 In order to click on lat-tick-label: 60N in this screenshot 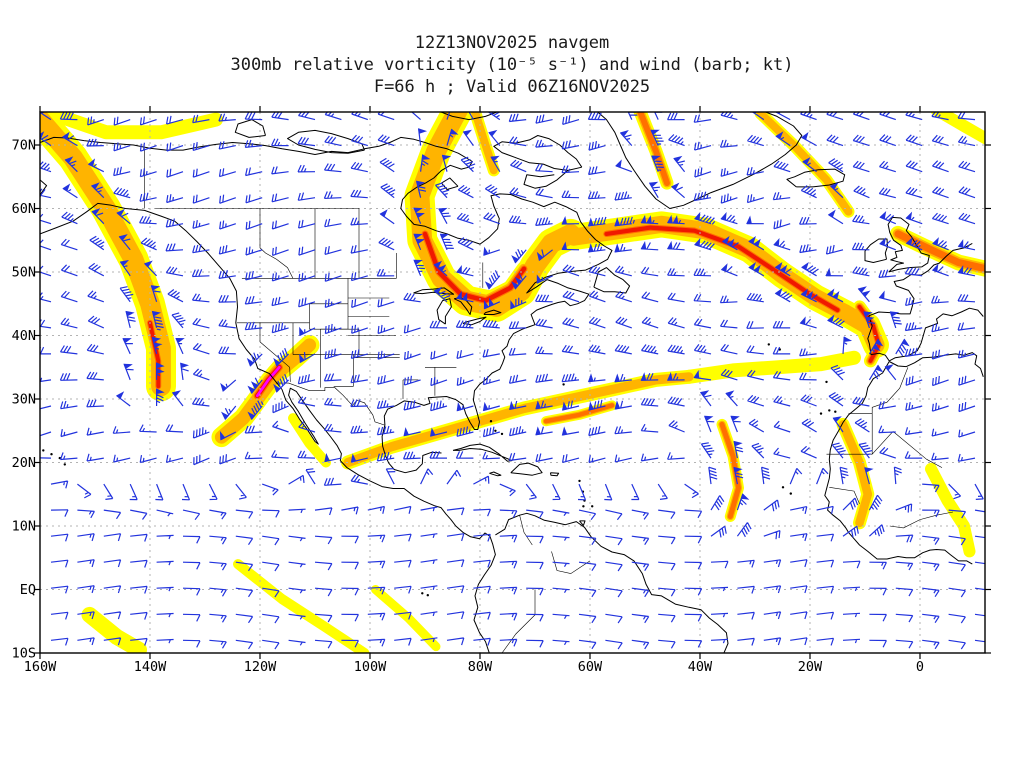, I will do `click(24, 209)`.